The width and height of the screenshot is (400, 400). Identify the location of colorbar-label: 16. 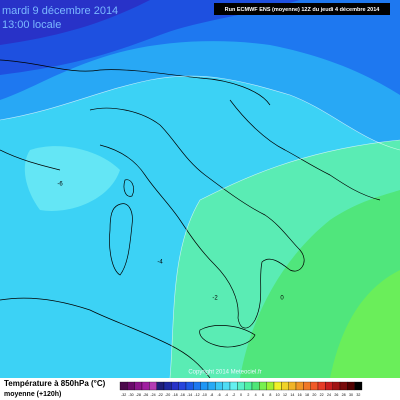
(300, 395).